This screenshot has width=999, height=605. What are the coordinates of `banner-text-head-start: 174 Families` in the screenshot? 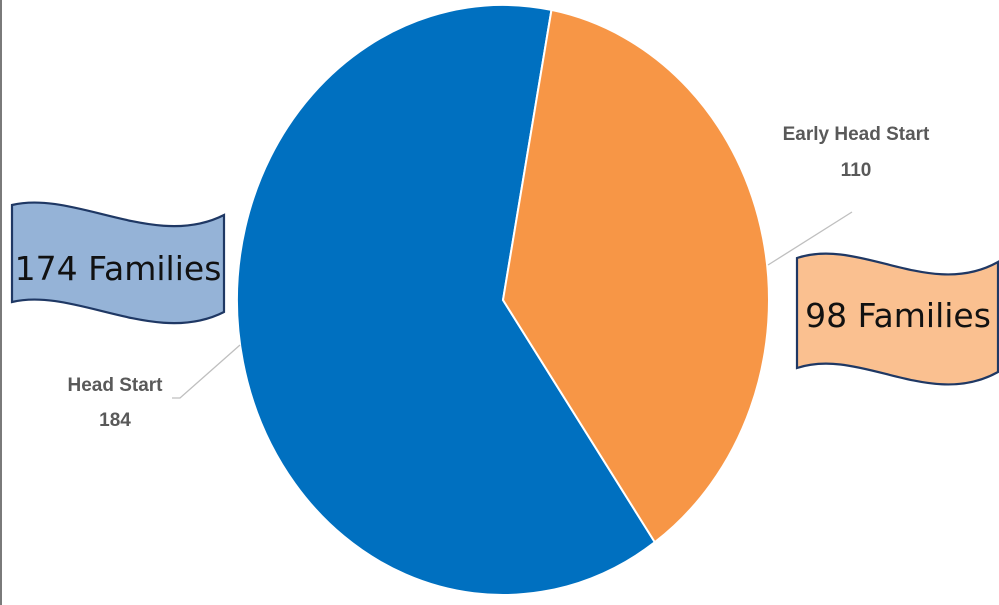 It's located at (118, 268).